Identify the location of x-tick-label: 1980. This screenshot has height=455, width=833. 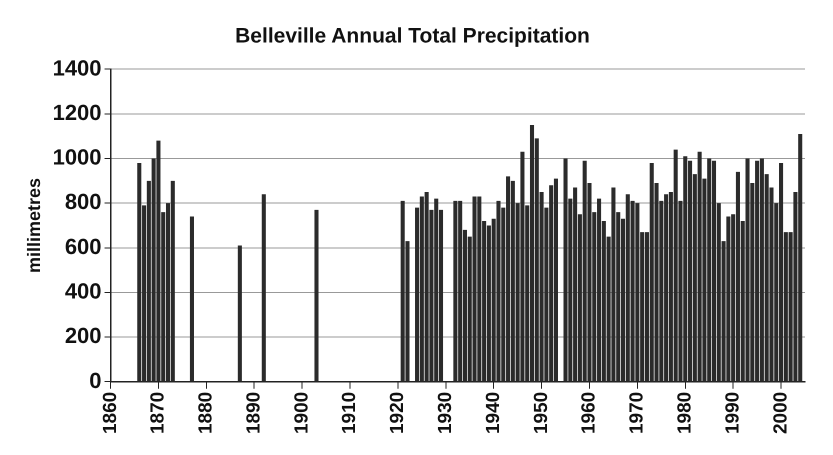
(685, 413).